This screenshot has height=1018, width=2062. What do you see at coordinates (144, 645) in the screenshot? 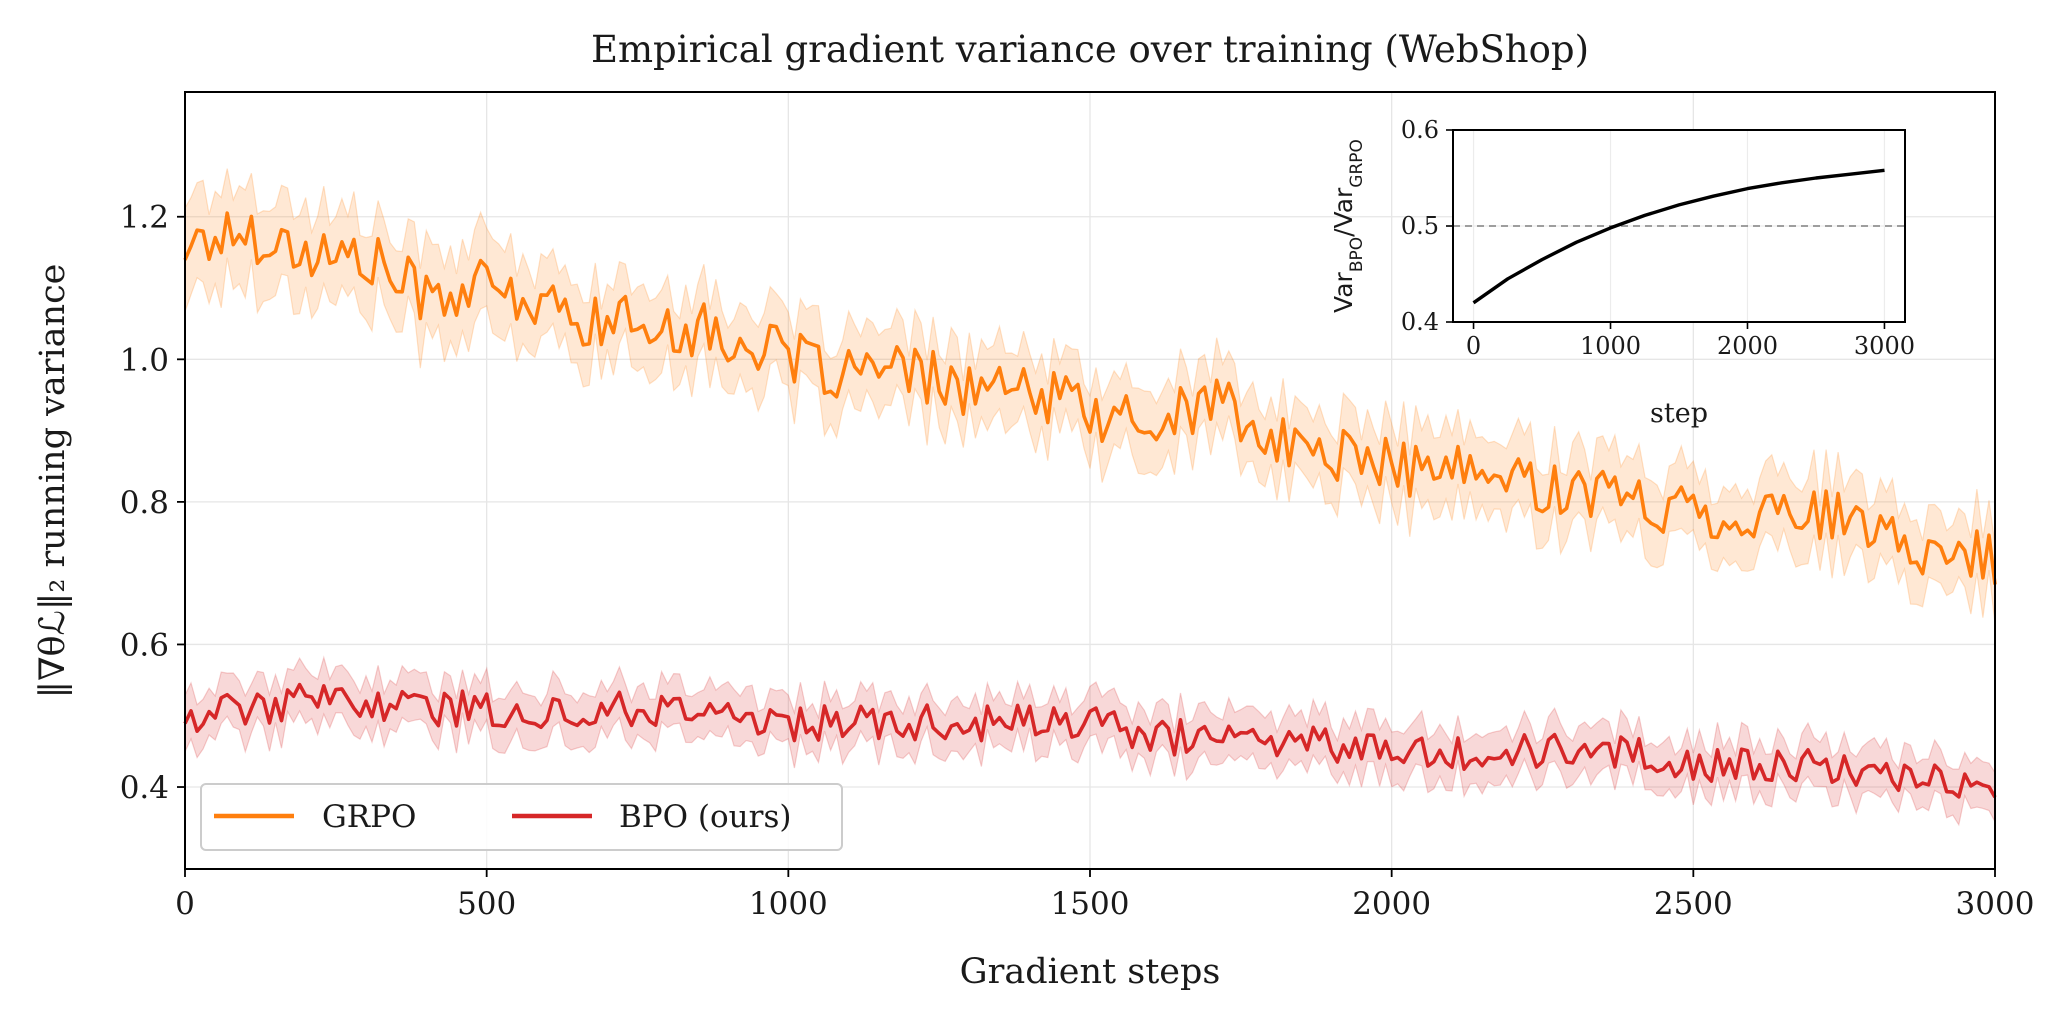
I see `main-y-tick-label: 0.6` at bounding box center [144, 645].